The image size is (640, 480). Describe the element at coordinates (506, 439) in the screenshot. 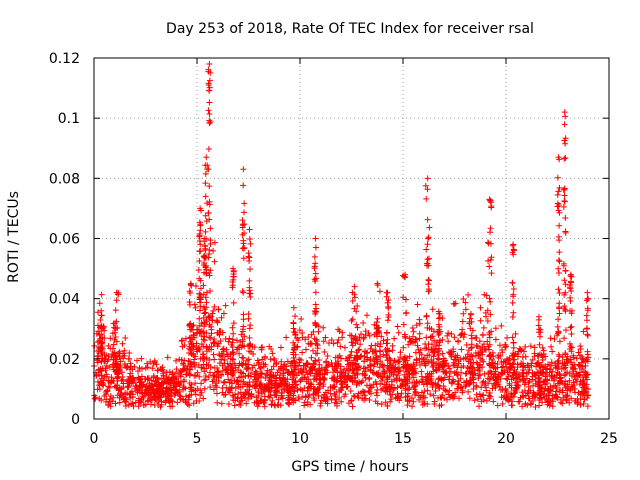

I see `x-tick-label: 20` at that location.